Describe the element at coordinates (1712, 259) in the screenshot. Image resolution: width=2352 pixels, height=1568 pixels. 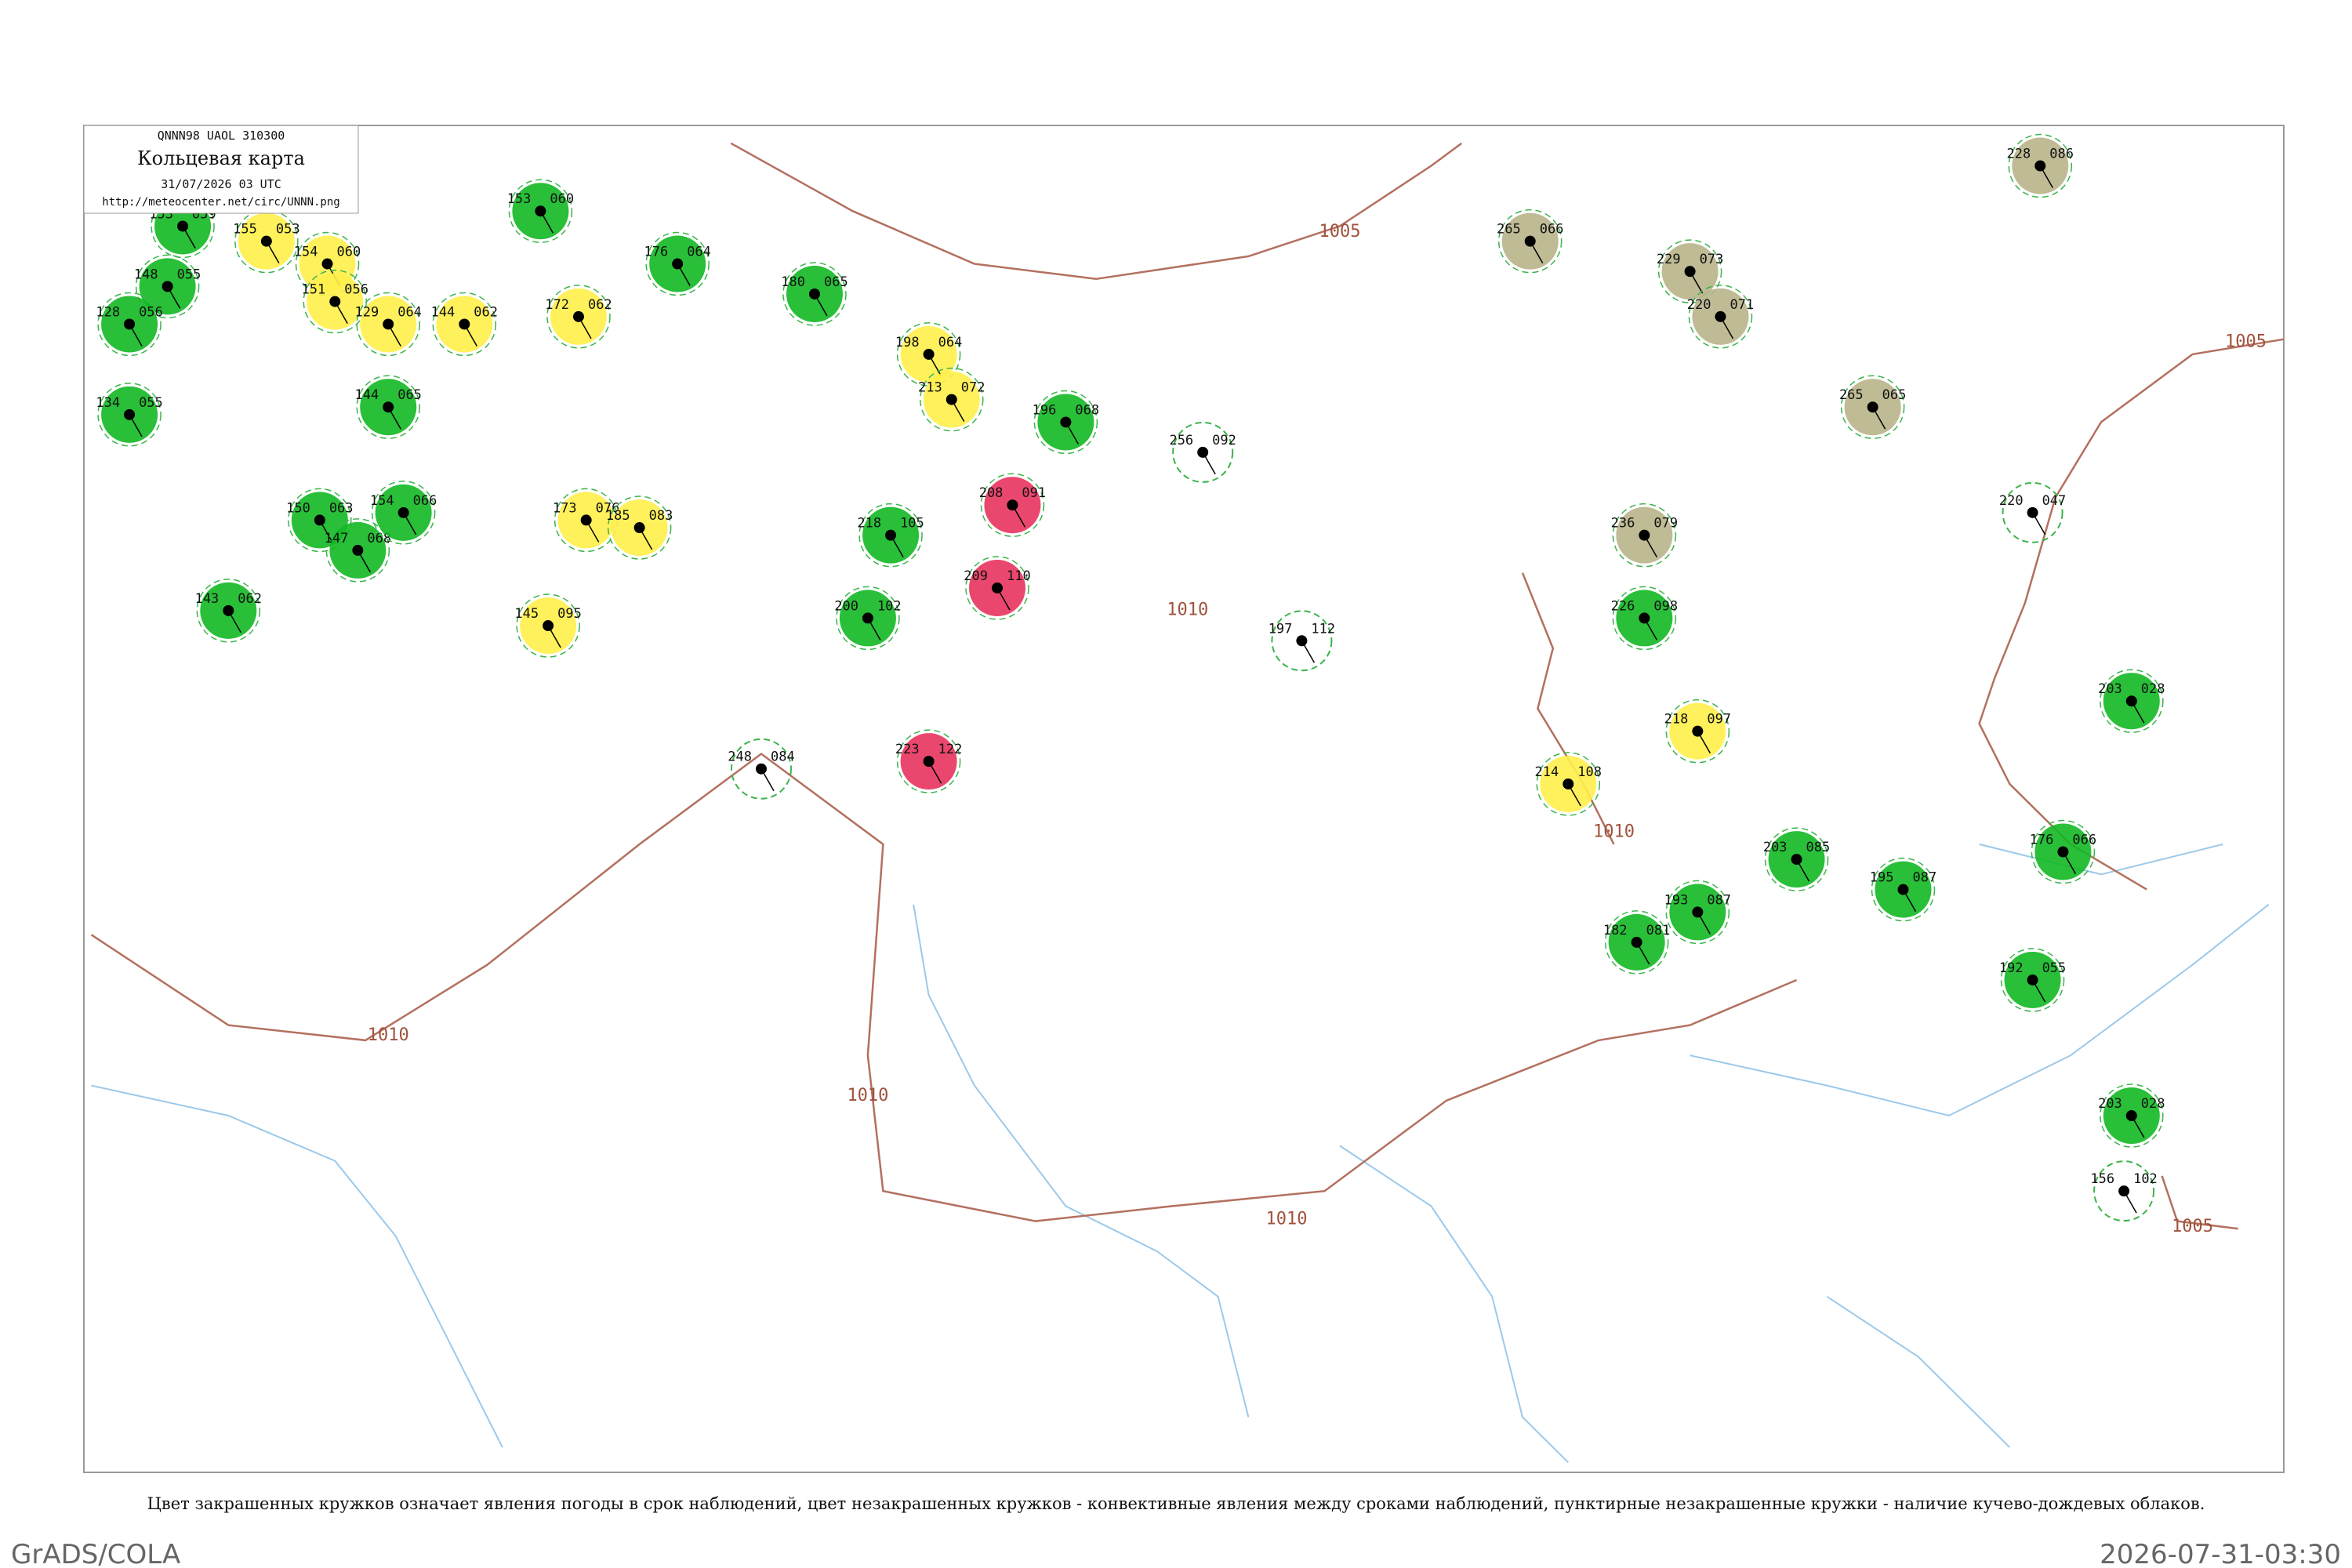
I see `station-pressure: 073` at that location.